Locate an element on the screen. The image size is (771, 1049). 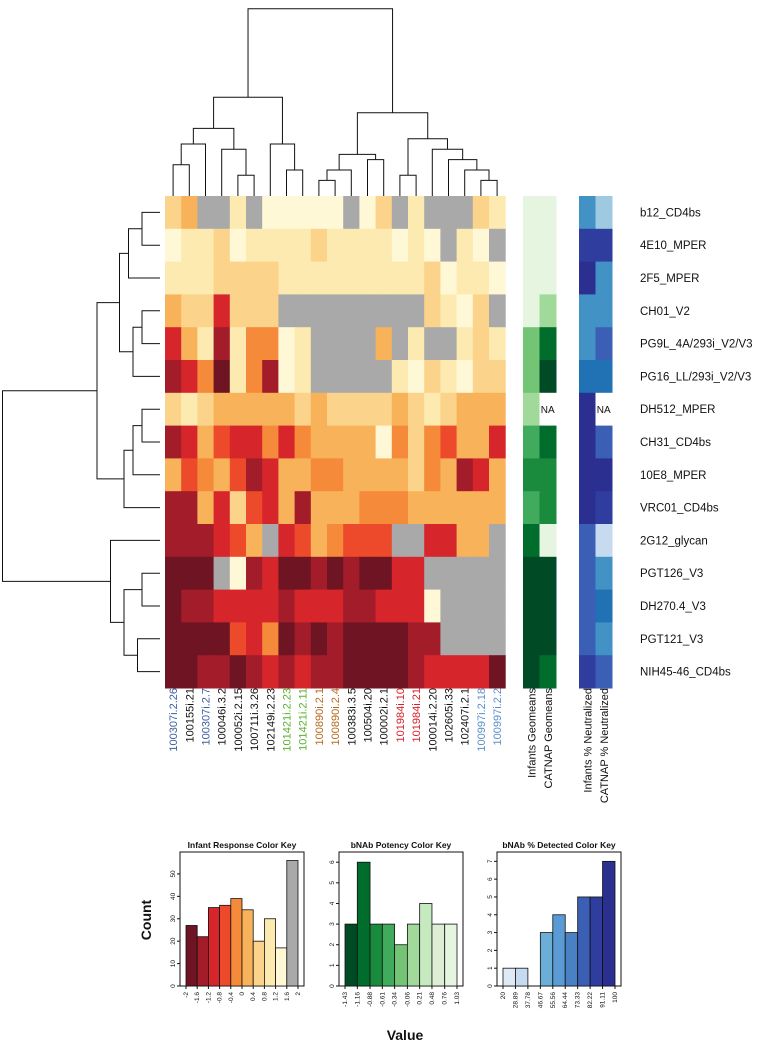
annotation-column-label: CATNAP % Neutralized is located at coordinates (605, 745).